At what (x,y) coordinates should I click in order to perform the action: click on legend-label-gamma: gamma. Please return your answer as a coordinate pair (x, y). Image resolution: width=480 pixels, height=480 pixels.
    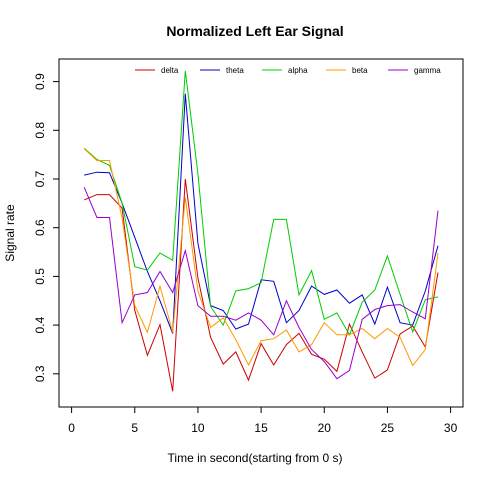
    Looking at the image, I should click on (427, 70).